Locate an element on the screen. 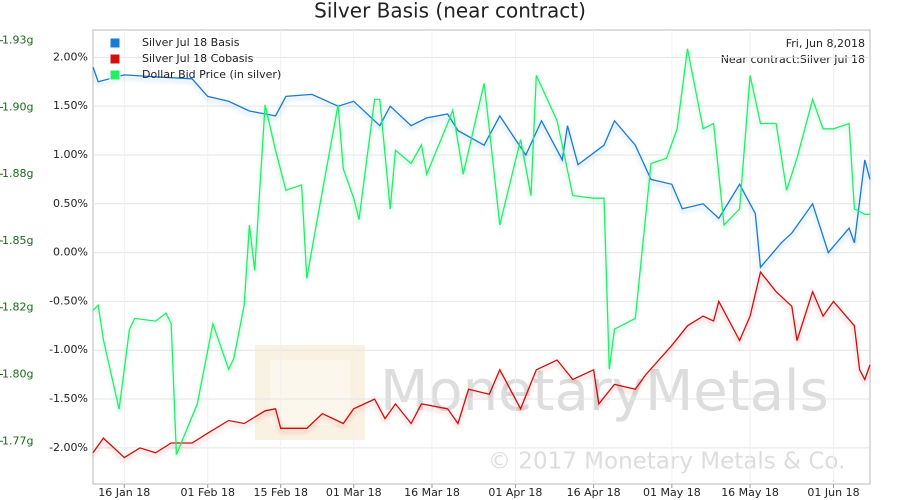 The width and height of the screenshot is (900, 500). legend-label: Silver Jul 18 Cobasis is located at coordinates (198, 58).